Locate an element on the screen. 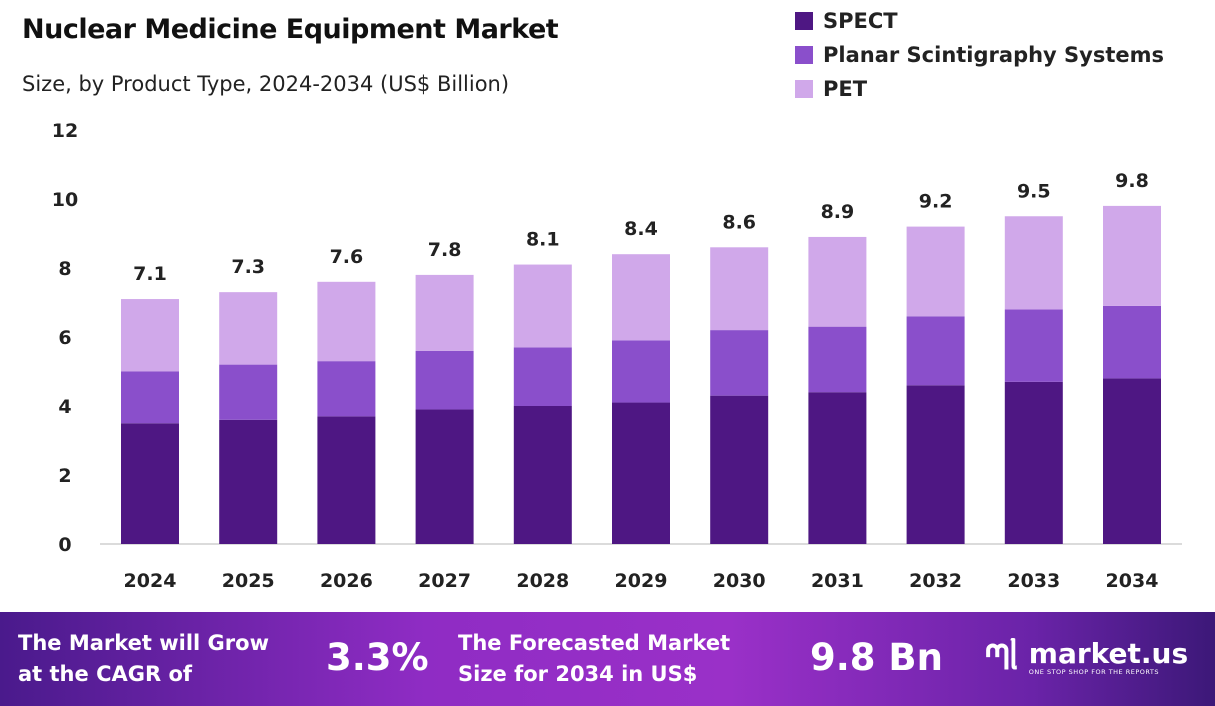 The width and height of the screenshot is (1215, 706). x-tick-label: 2029 is located at coordinates (641, 581).